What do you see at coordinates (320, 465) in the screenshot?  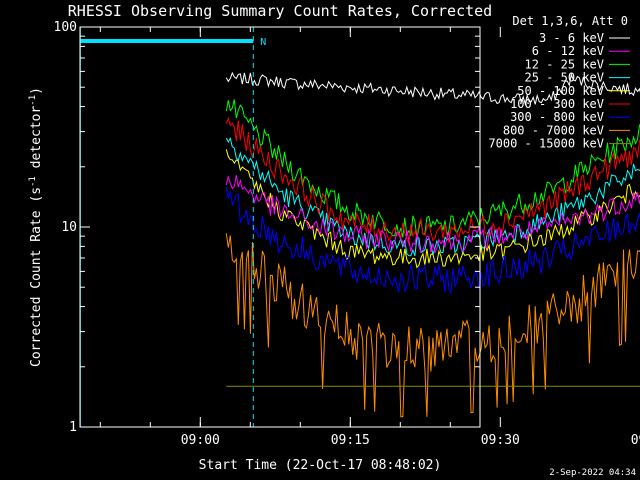 I see `x-axis-label: Start Time (22-Oct-17 08:48:02)` at bounding box center [320, 465].